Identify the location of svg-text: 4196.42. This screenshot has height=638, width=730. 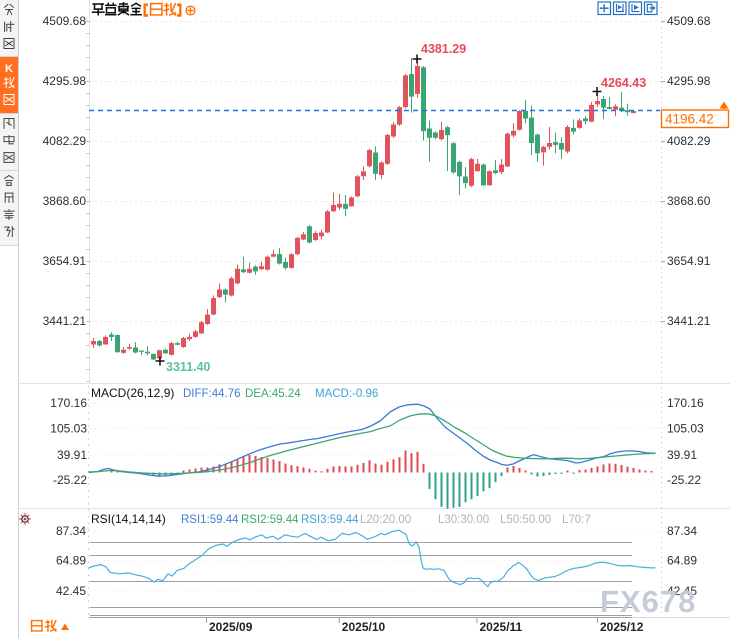
(689, 119).